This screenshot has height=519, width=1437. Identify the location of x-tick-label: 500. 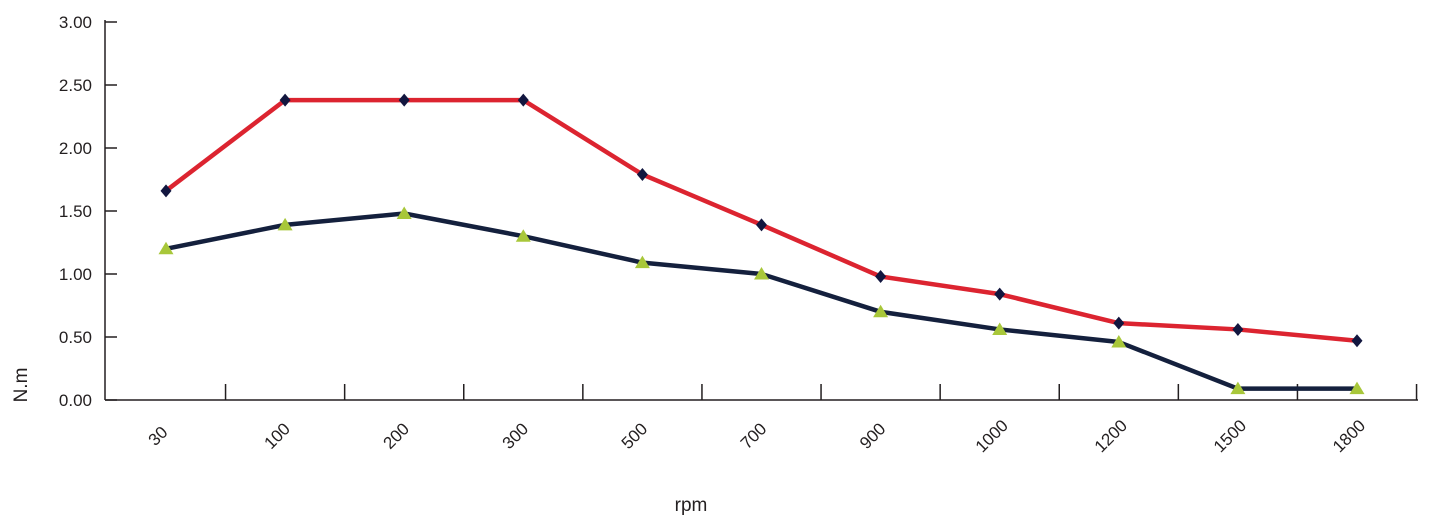
(634, 435).